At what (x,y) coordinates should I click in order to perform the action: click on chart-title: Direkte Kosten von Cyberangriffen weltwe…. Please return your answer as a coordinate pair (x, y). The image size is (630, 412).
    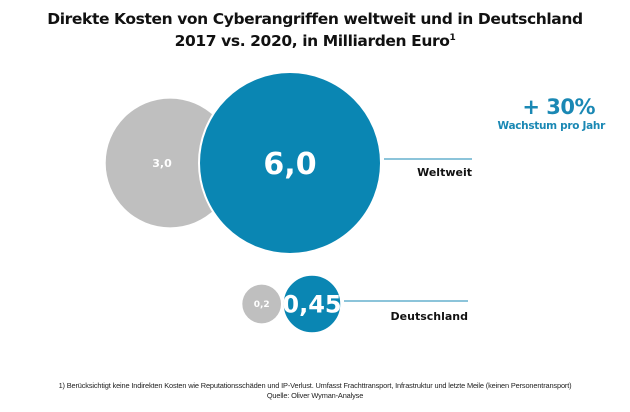
    Looking at the image, I should click on (315, 30).